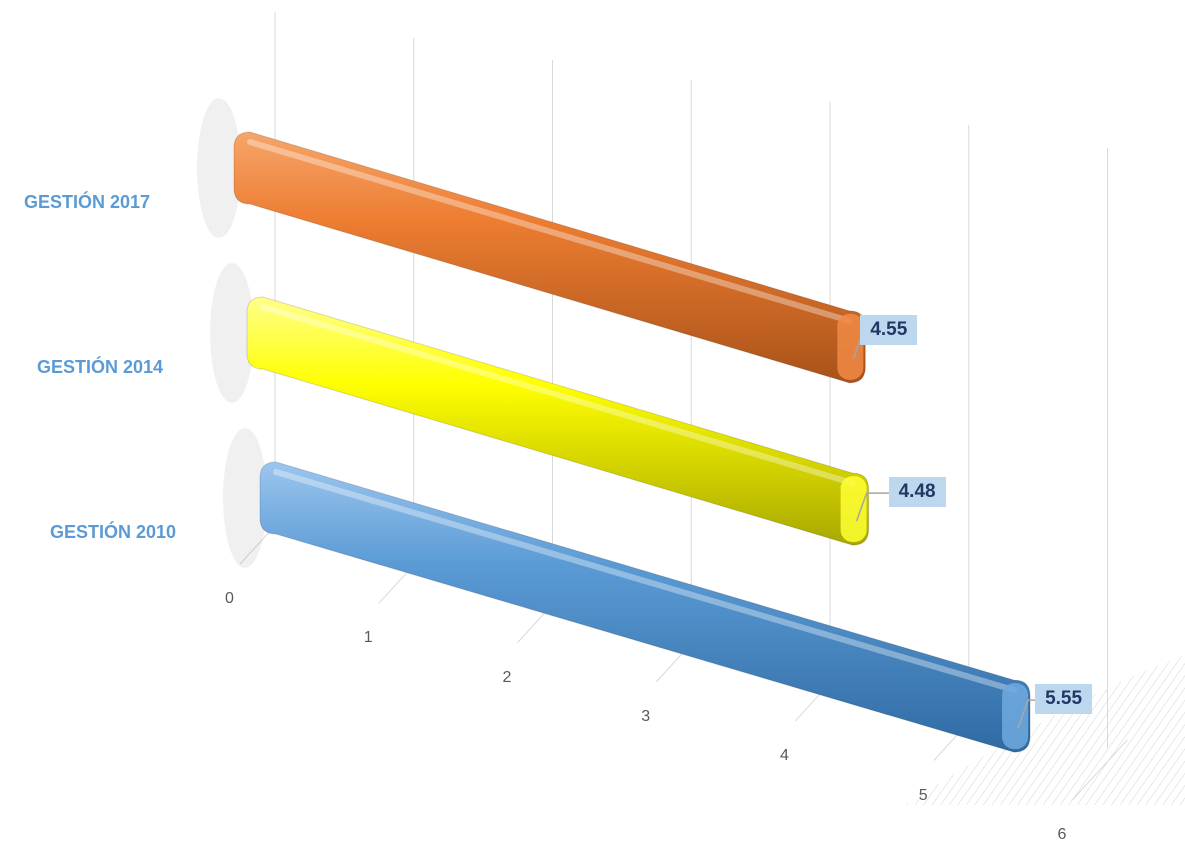  What do you see at coordinates (229, 598) in the screenshot?
I see `x-tick-label: 0` at bounding box center [229, 598].